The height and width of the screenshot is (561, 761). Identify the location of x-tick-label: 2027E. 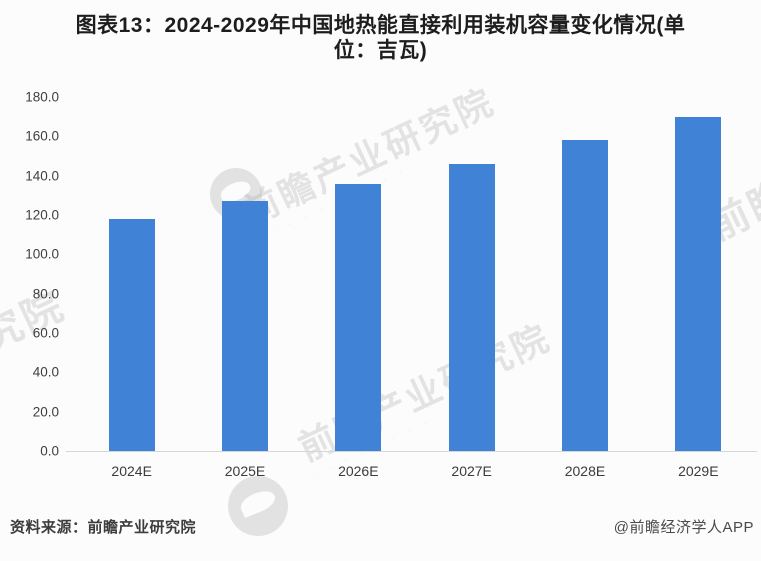
(471, 471).